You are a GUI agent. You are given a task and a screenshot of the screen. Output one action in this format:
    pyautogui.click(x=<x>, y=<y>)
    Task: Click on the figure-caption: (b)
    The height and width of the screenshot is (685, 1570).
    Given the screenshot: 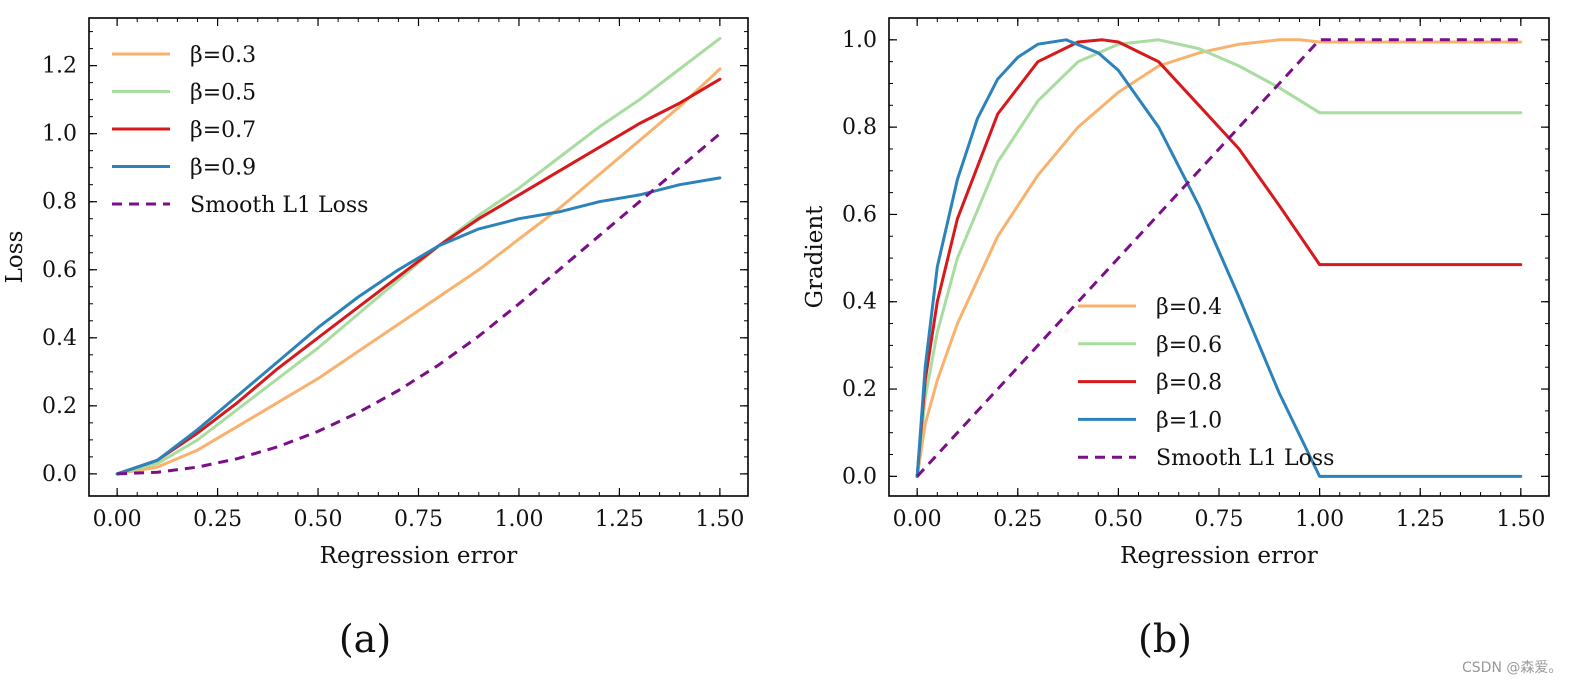 What is the action you would take?
    pyautogui.click(x=1165, y=639)
    